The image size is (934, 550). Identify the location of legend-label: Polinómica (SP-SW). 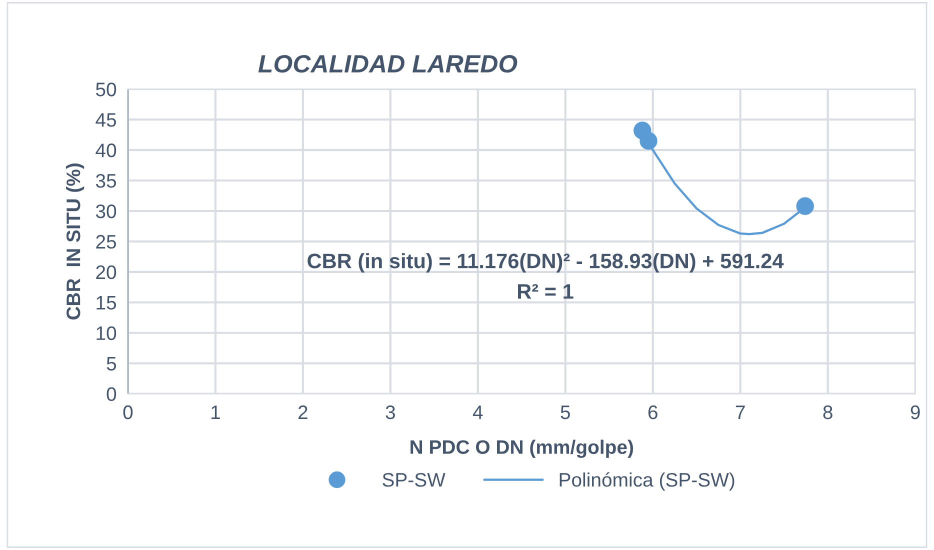
(647, 481).